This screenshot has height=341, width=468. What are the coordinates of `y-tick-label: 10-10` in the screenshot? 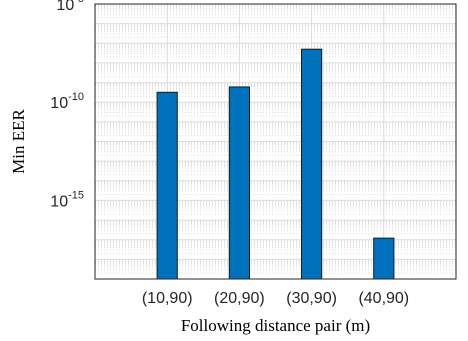 It's located at (67, 101).